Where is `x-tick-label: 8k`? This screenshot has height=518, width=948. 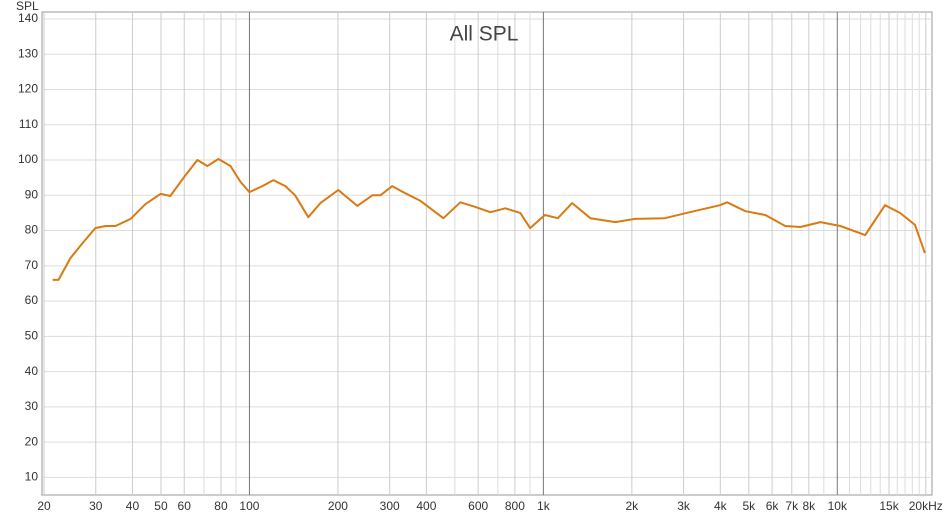
x-tick-label: 8k is located at coordinates (809, 506).